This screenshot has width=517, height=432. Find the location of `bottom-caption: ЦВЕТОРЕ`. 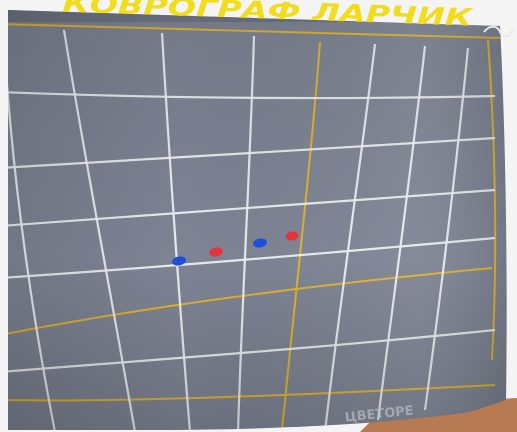

bottom-caption: ЦВЕТОРЕ is located at coordinates (379, 414).